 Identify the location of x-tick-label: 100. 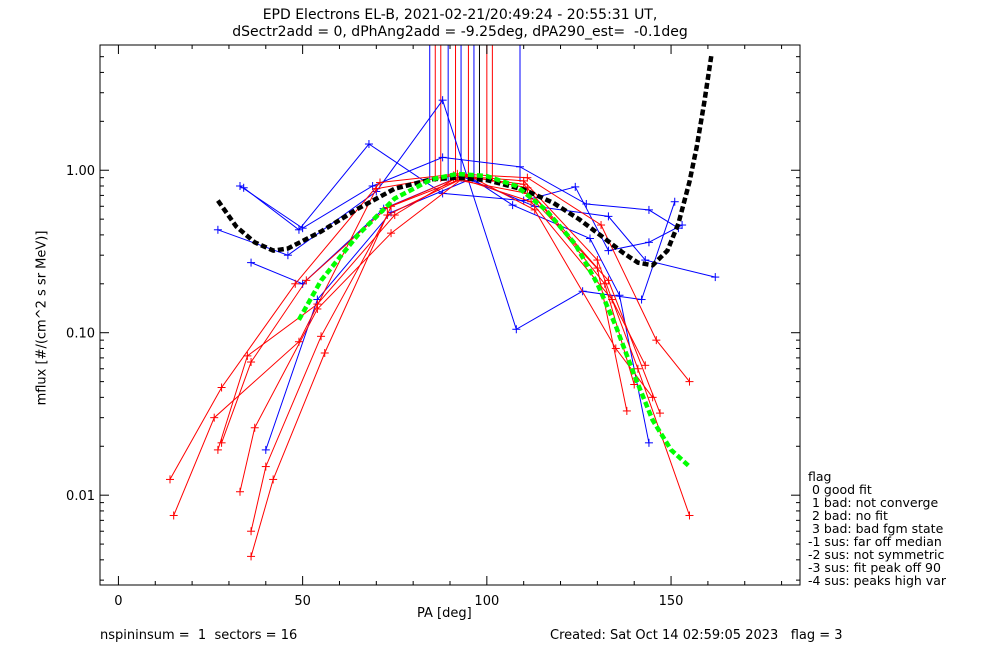
(486, 601).